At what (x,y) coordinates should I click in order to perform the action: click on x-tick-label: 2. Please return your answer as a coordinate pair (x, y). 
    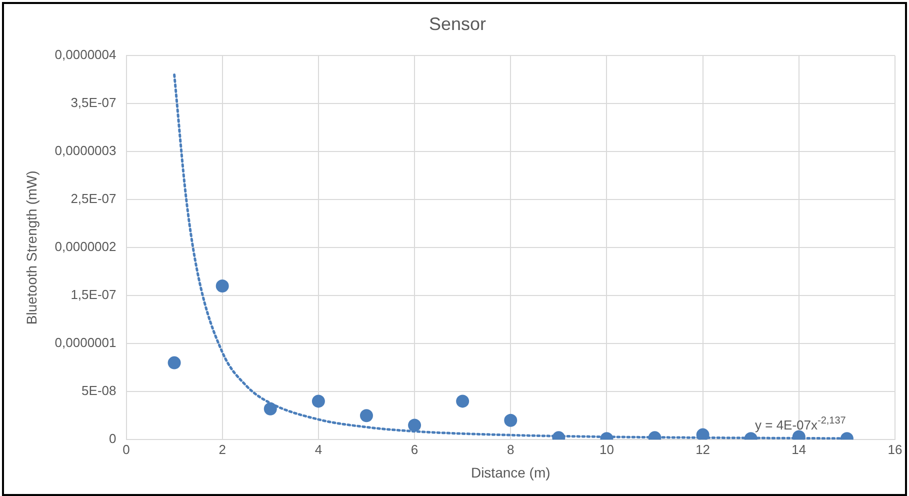
    Looking at the image, I should click on (222, 449).